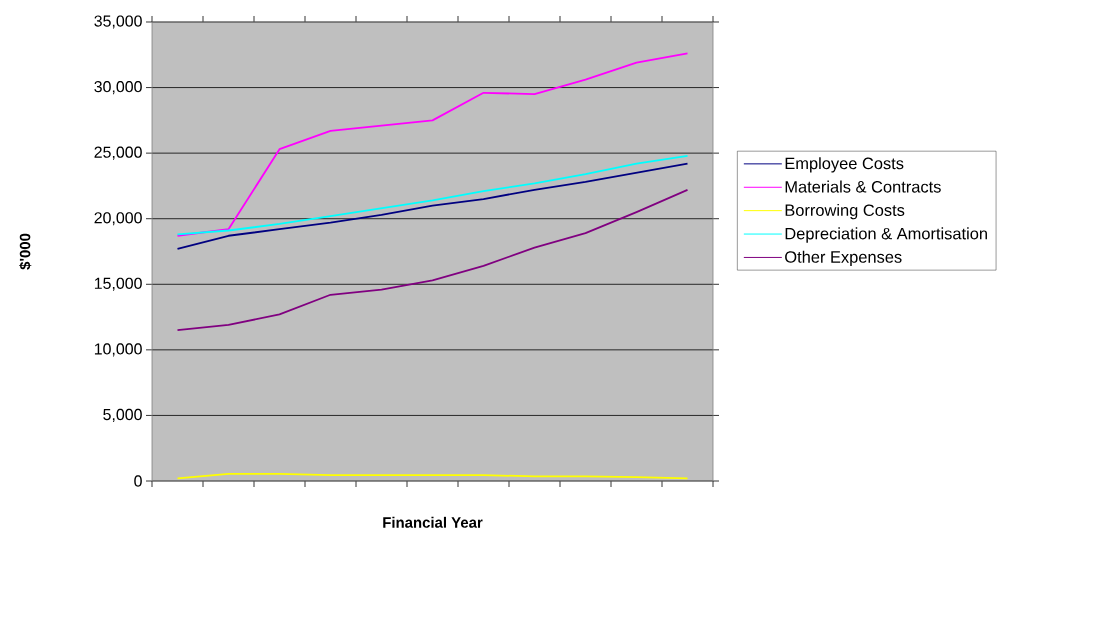 Image resolution: width=1101 pixels, height=626 pixels. I want to click on y-tick-label: 20,000, so click(118, 219).